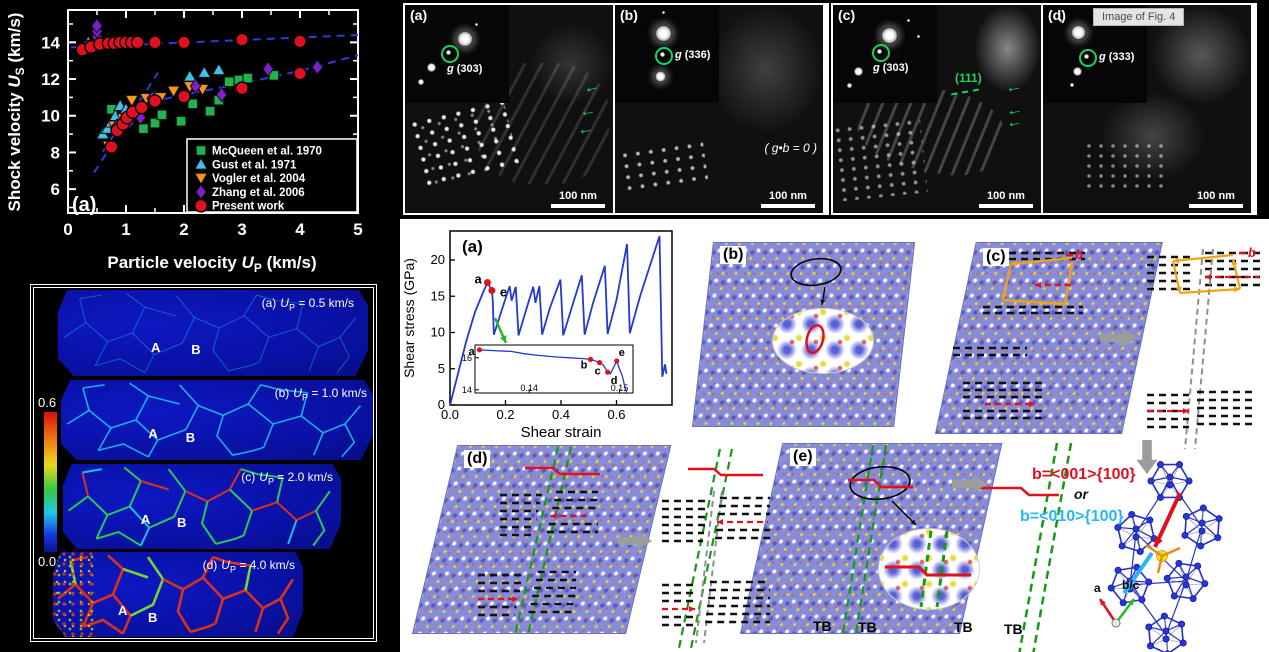 The width and height of the screenshot is (1269, 652). Describe the element at coordinates (895, 68) in the screenshot. I see `g-index: (303)` at that location.